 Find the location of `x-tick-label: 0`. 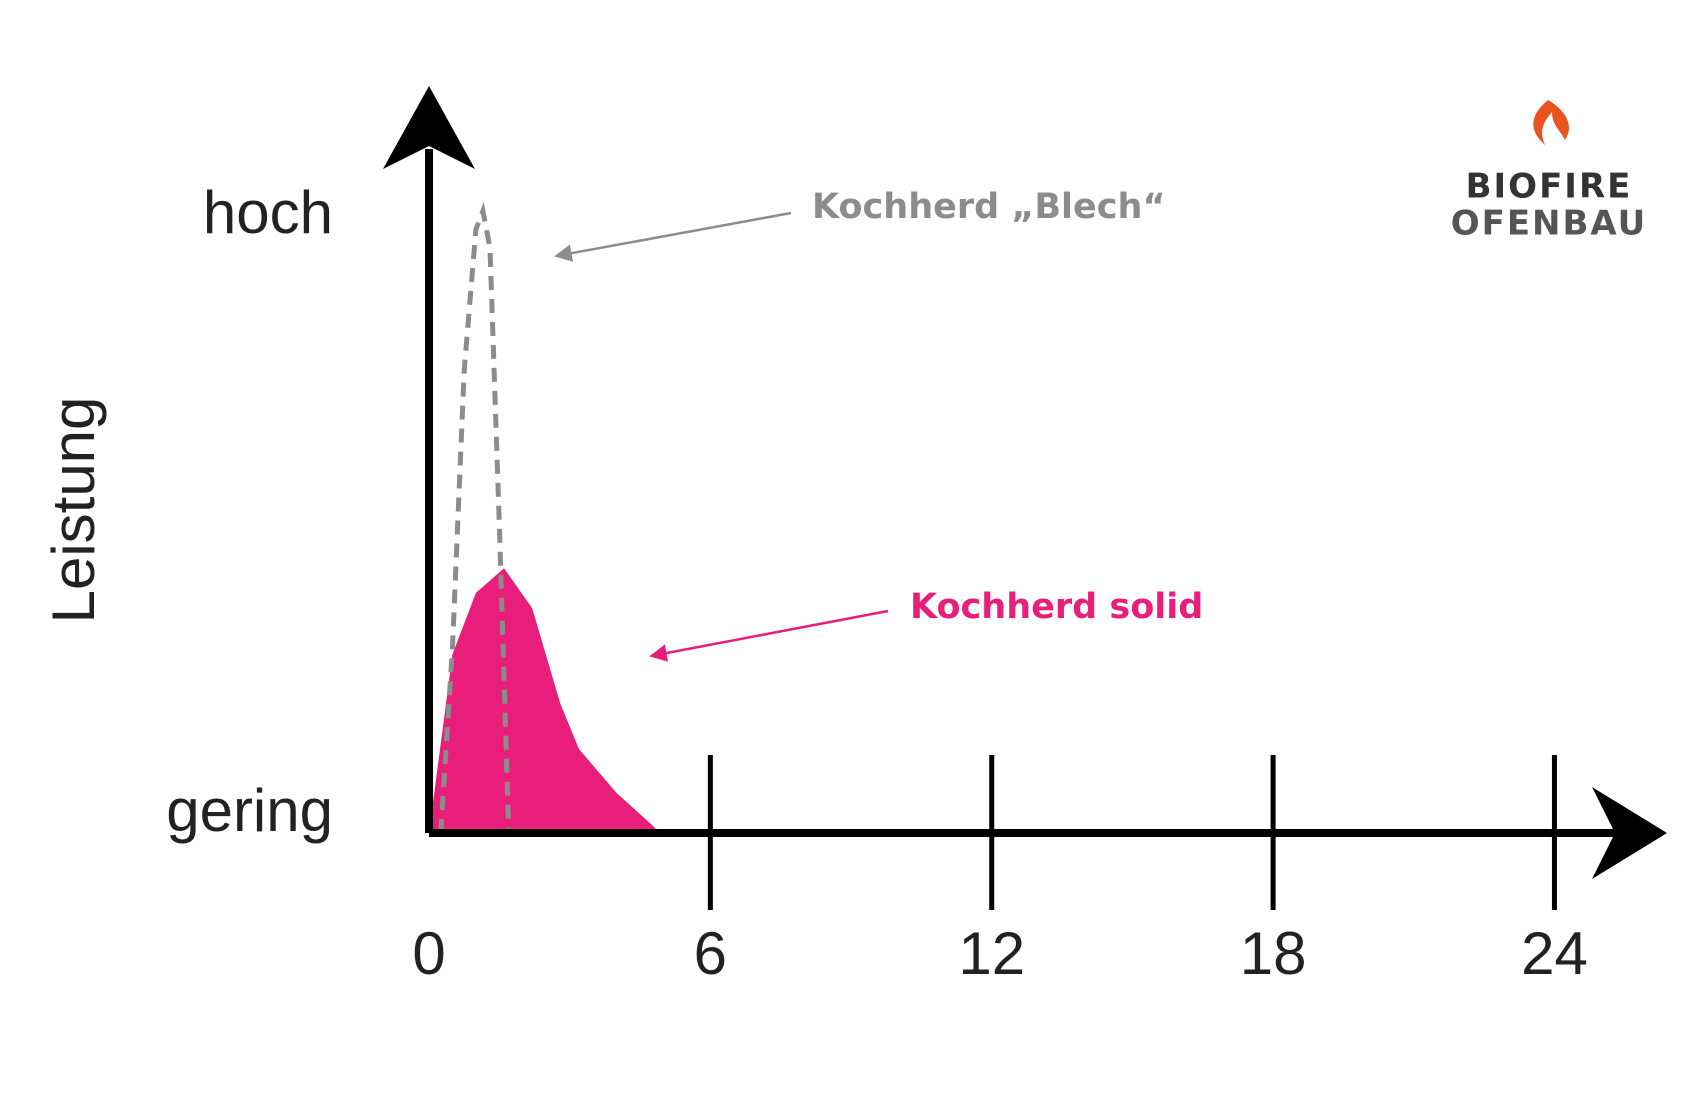

x-tick-label: 0 is located at coordinates (428, 953).